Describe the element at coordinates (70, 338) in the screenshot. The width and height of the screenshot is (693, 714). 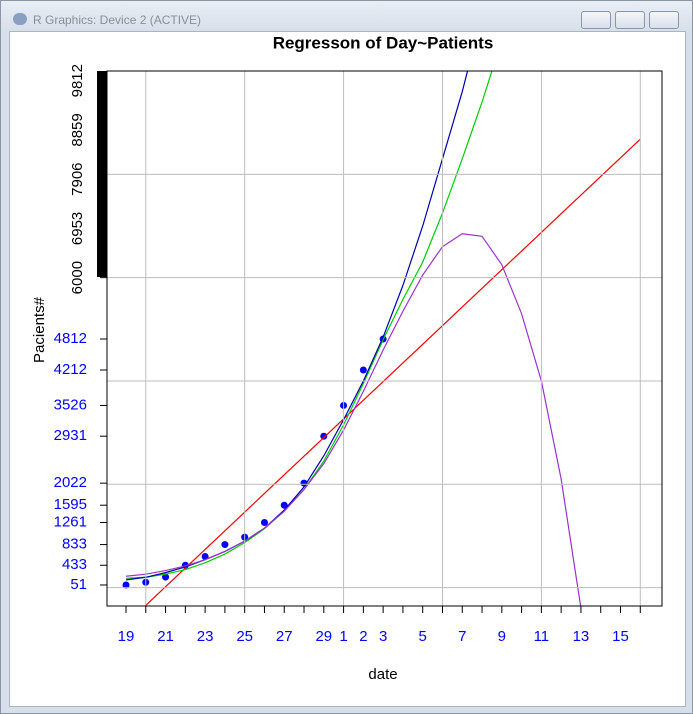
I see `y-tick-label: 4812` at that location.